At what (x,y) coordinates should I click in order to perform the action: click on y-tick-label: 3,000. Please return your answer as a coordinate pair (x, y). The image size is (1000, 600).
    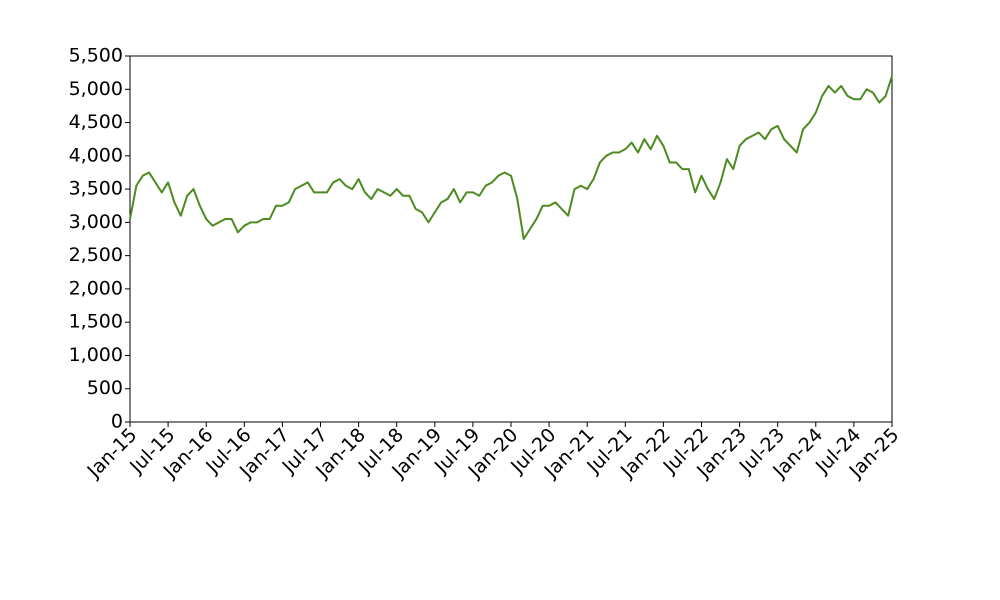
    Looking at the image, I should click on (96, 222).